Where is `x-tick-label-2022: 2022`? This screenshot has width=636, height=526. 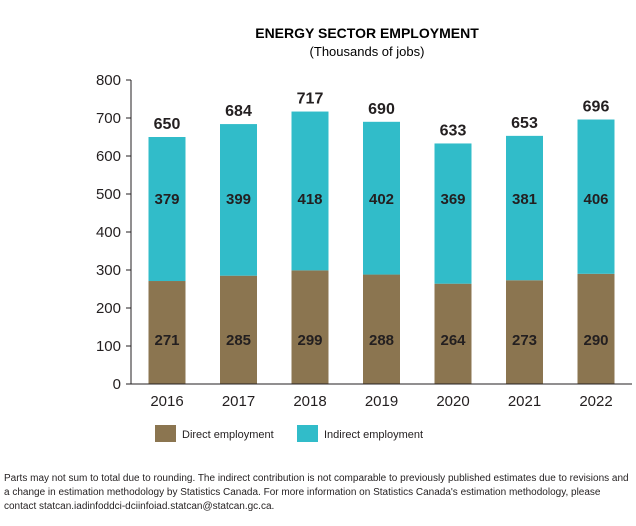
x-tick-label-2022: 2022 is located at coordinates (595, 401).